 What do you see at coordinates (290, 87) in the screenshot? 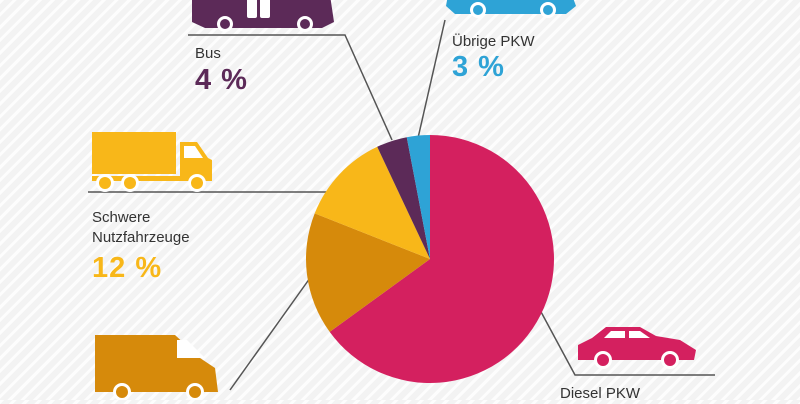
I see `leader-line-bus` at bounding box center [290, 87].